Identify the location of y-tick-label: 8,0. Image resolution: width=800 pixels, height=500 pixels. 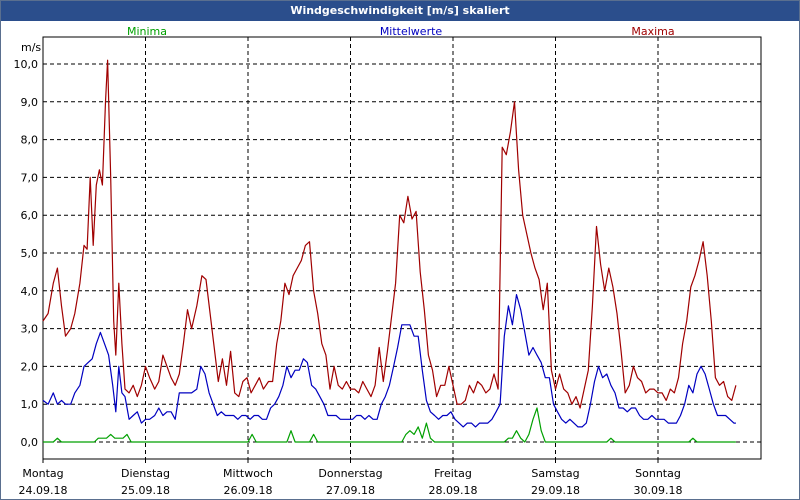
(30, 140).